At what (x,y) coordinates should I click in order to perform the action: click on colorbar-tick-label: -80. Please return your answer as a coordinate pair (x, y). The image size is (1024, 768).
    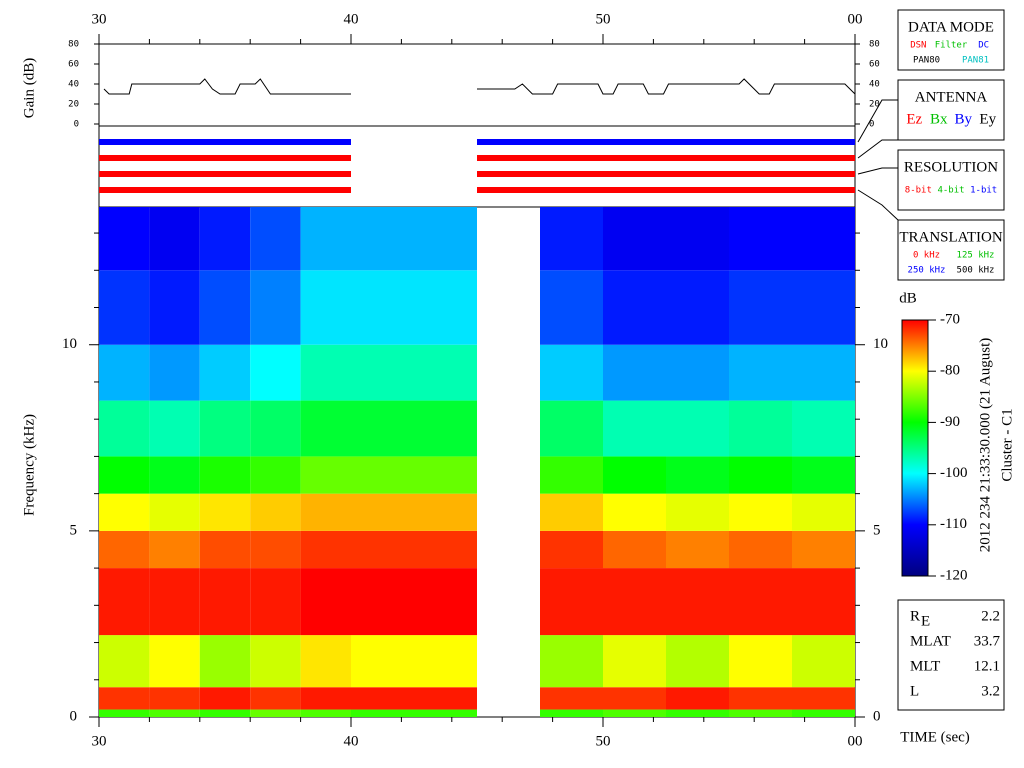
    Looking at the image, I should click on (950, 371).